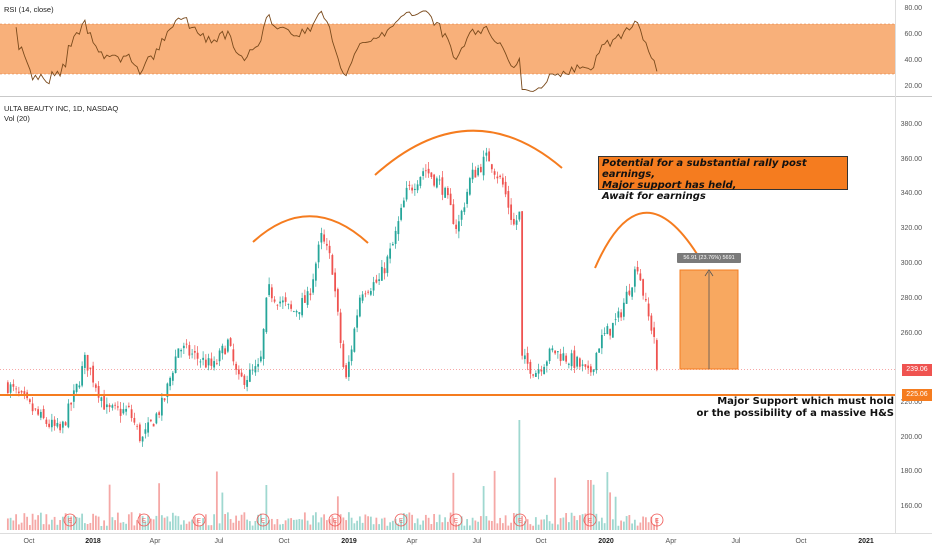 The width and height of the screenshot is (932, 550). Describe the element at coordinates (310, 229) in the screenshot. I see `left-shoulder-arc` at that location.